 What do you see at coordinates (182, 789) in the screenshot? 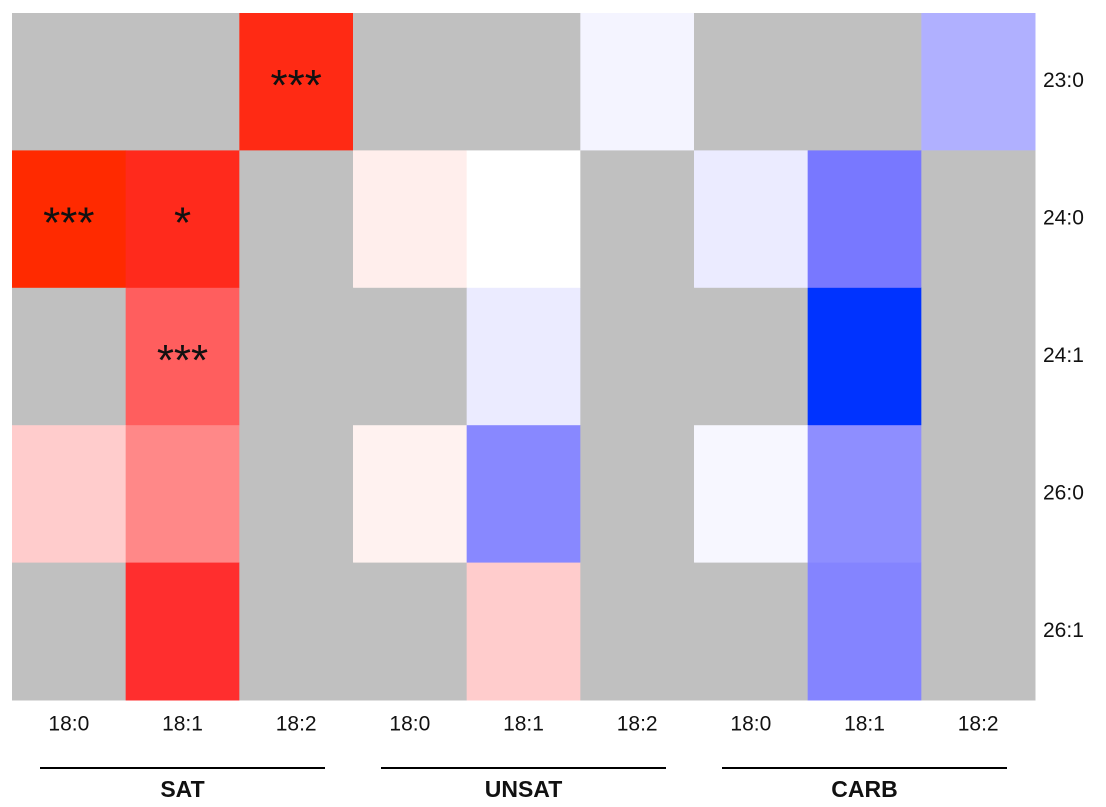
I see `group-label: SAT` at bounding box center [182, 789].